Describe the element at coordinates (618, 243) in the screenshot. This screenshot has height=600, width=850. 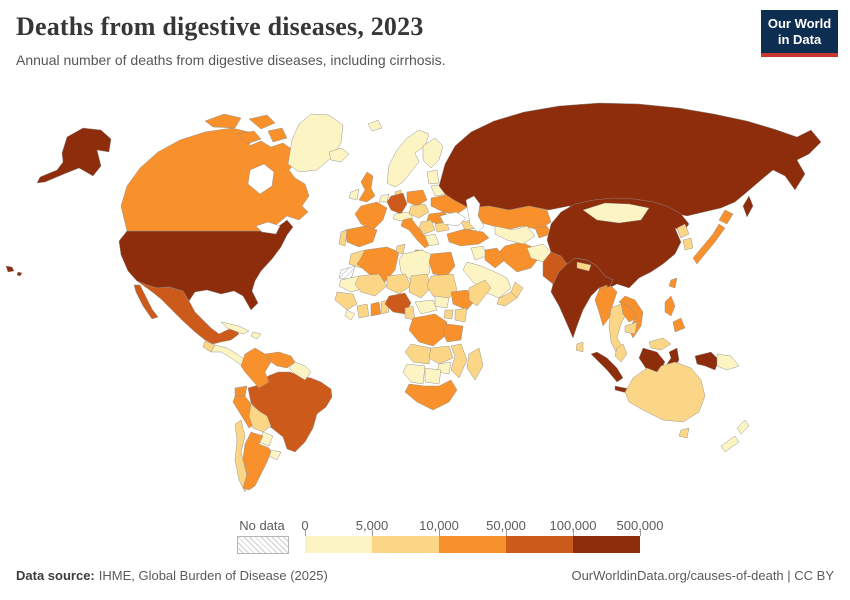
I see `country-china` at that location.